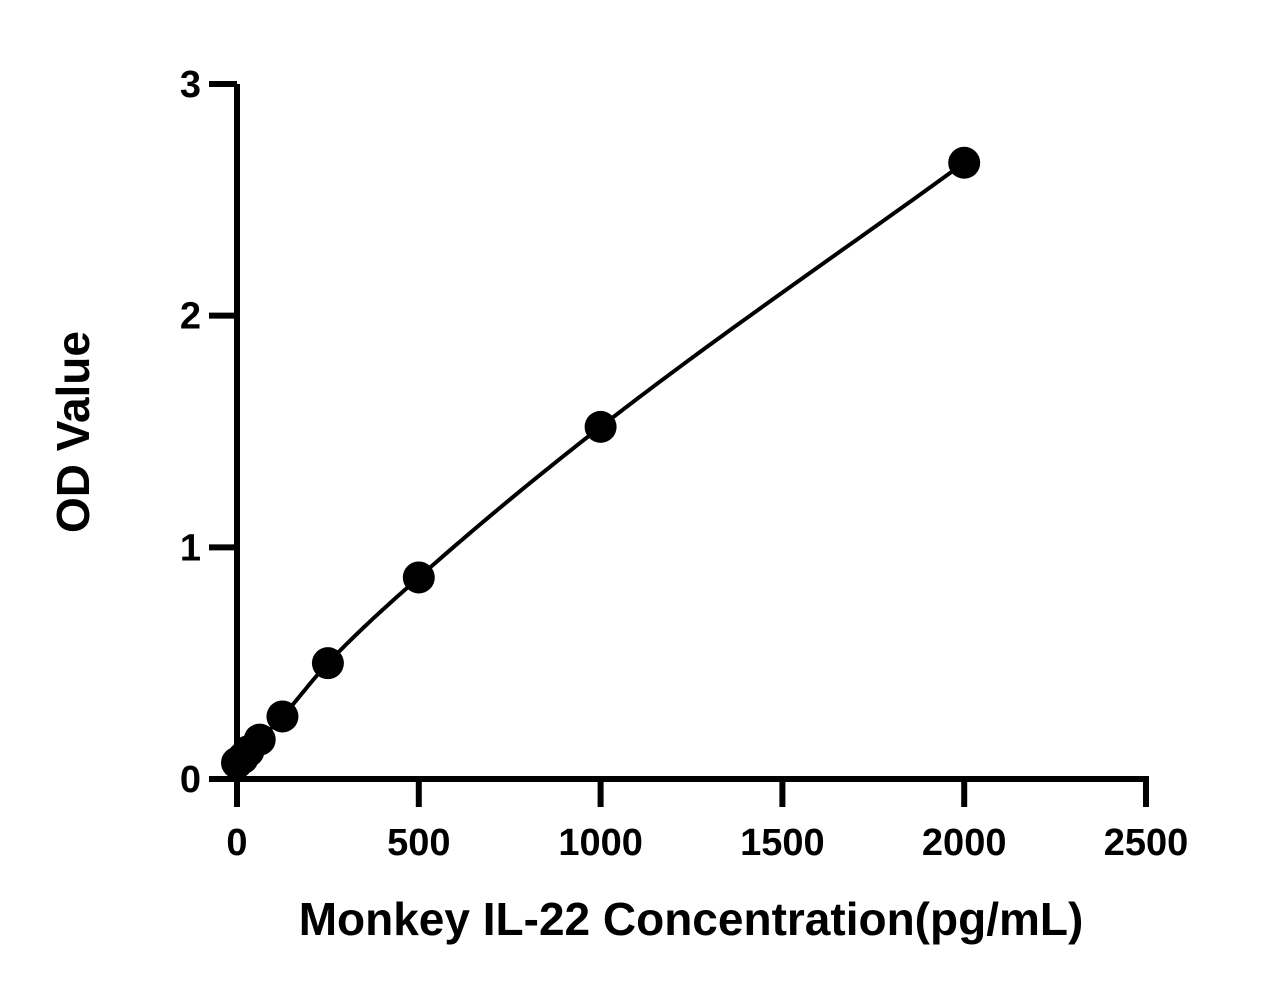  I want to click on y-axis-label: OD Value, so click(73, 432).